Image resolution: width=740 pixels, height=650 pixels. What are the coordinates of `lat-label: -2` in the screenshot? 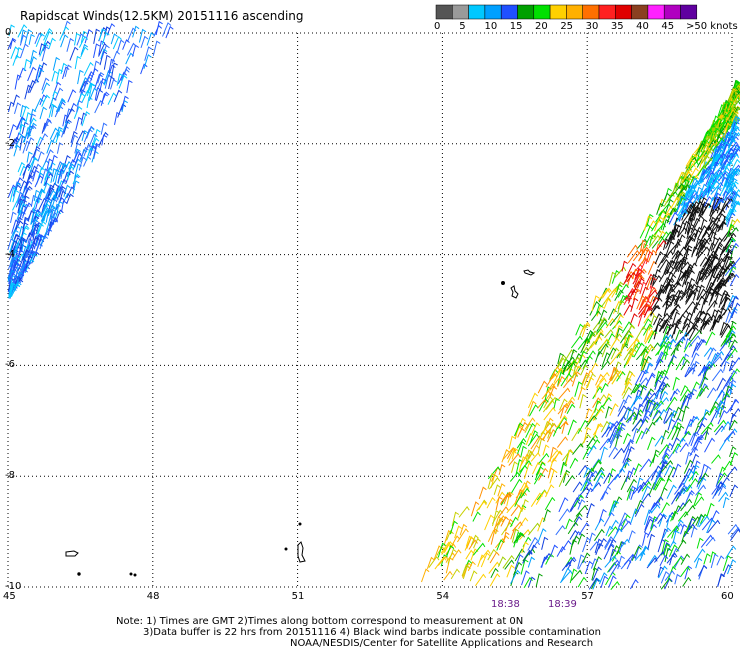 It's located at (10, 143).